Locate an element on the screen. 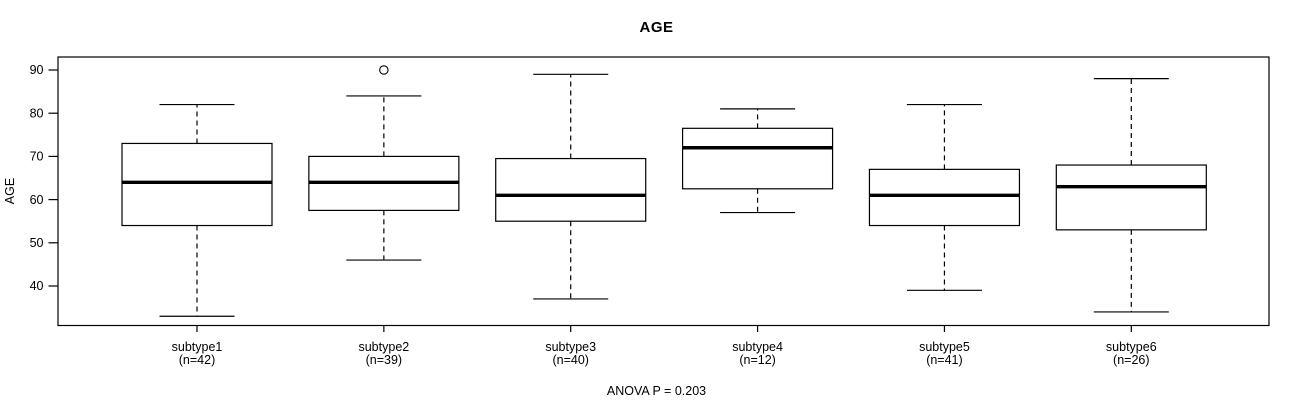 This screenshot has height=400, width=1300. y-tick-label: 70 is located at coordinates (37, 157).